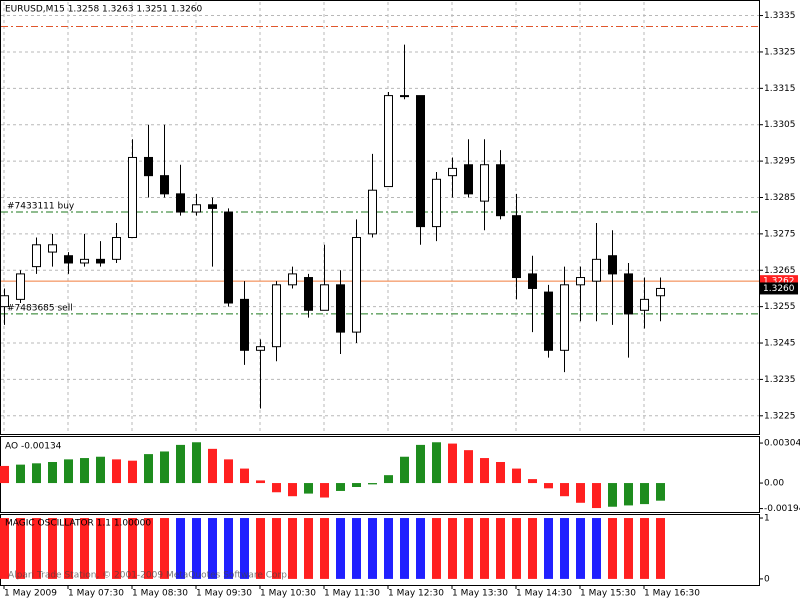 This screenshot has width=800, height=600. Describe the element at coordinates (160, 594) in the screenshot. I see `x-tick-label: 1 May 08:30` at that location.